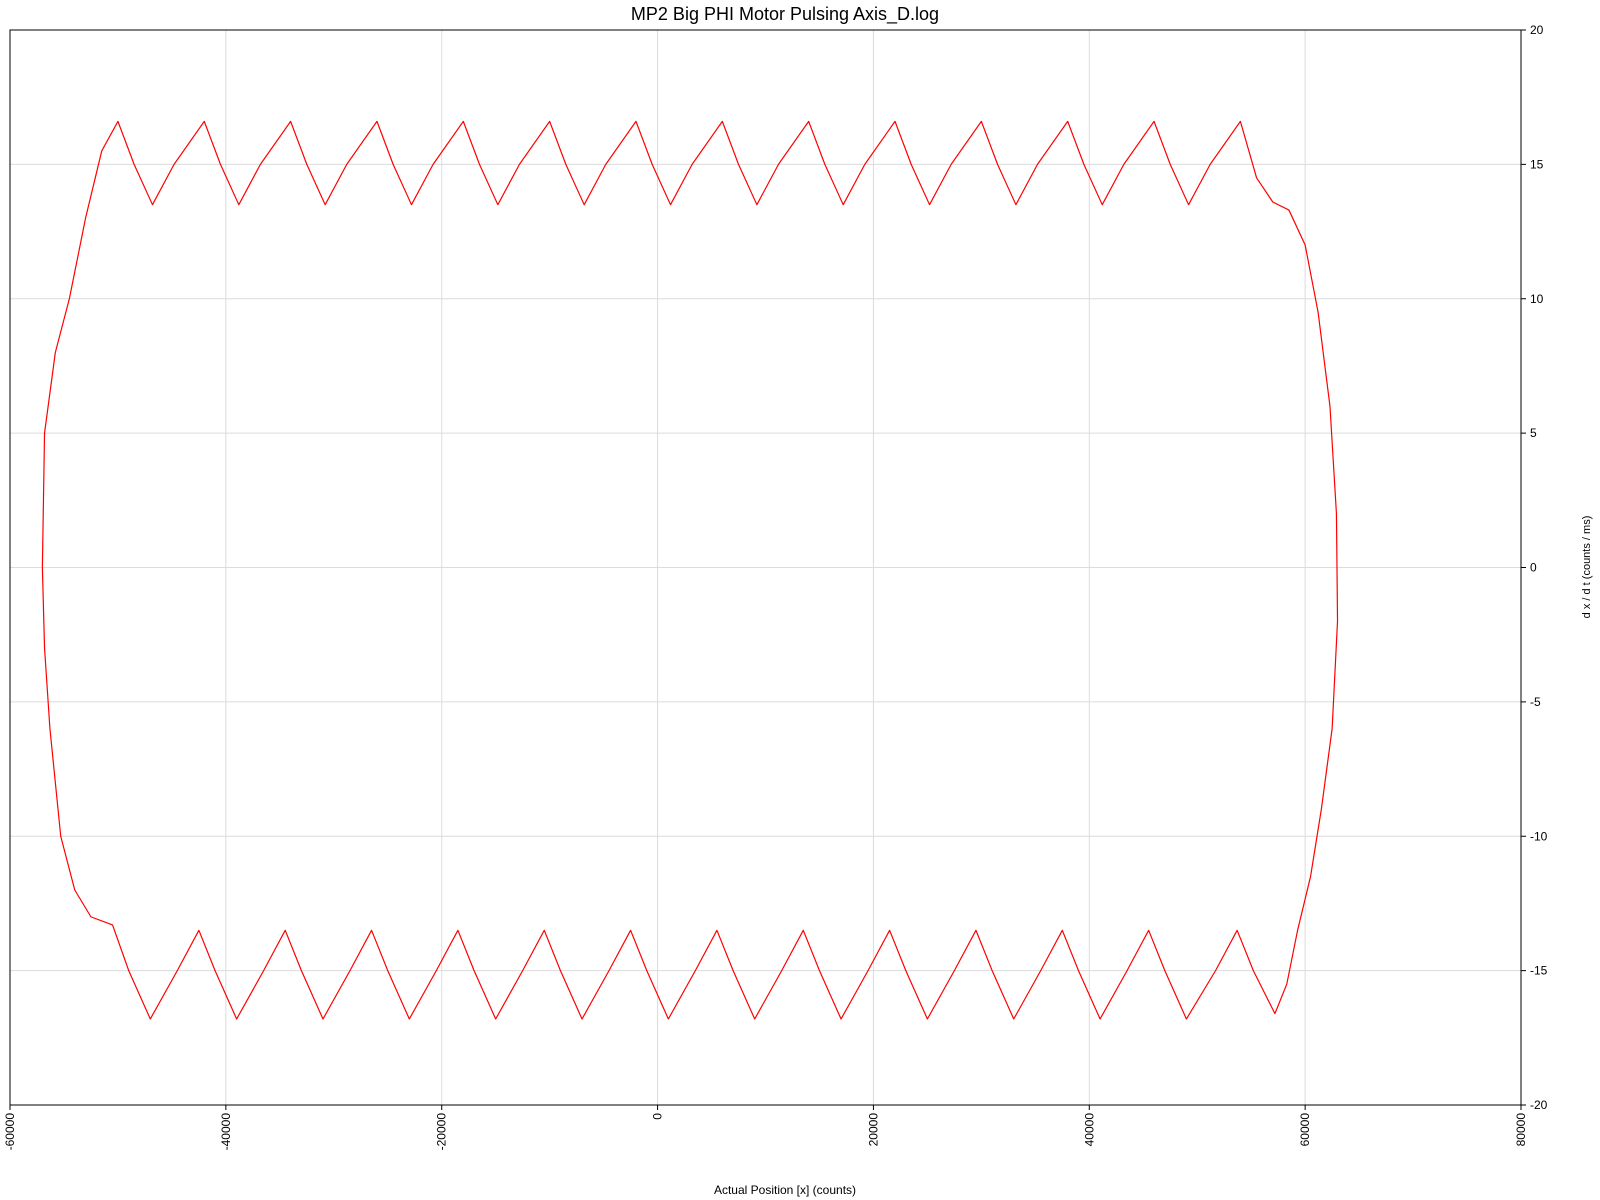 The width and height of the screenshot is (1600, 1200). I want to click on x-tick-label: 40000, so click(1089, 1130).